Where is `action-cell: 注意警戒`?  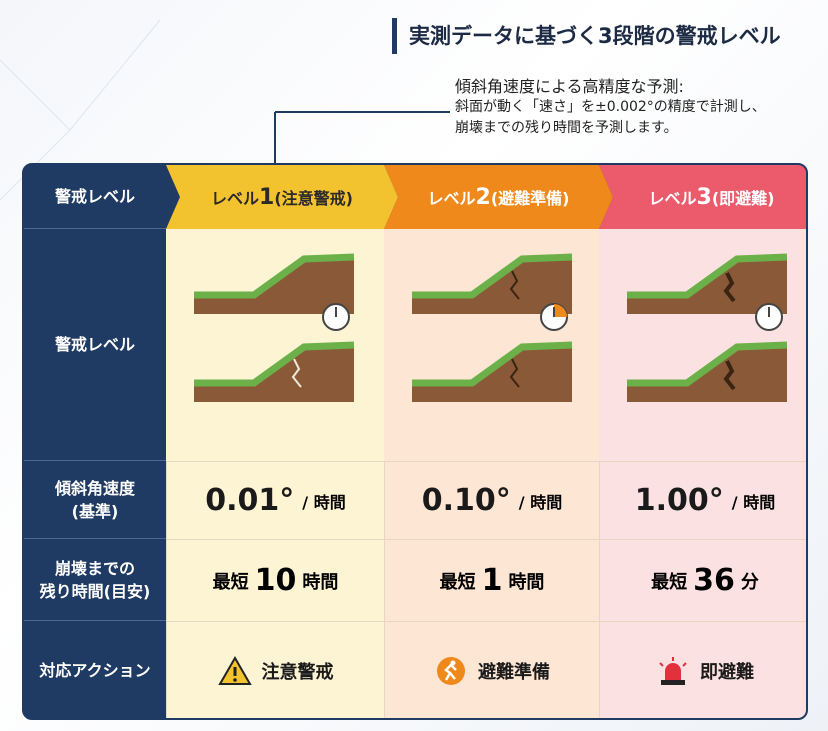
action-cell: 注意警戒 is located at coordinates (275, 669).